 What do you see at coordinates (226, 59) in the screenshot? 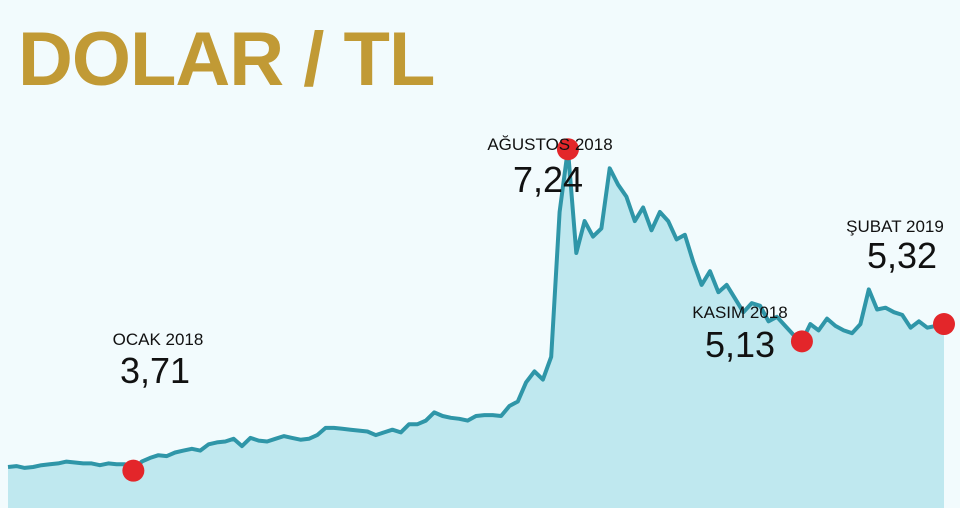
I see `chart-title: DOLAR / TL` at bounding box center [226, 59].